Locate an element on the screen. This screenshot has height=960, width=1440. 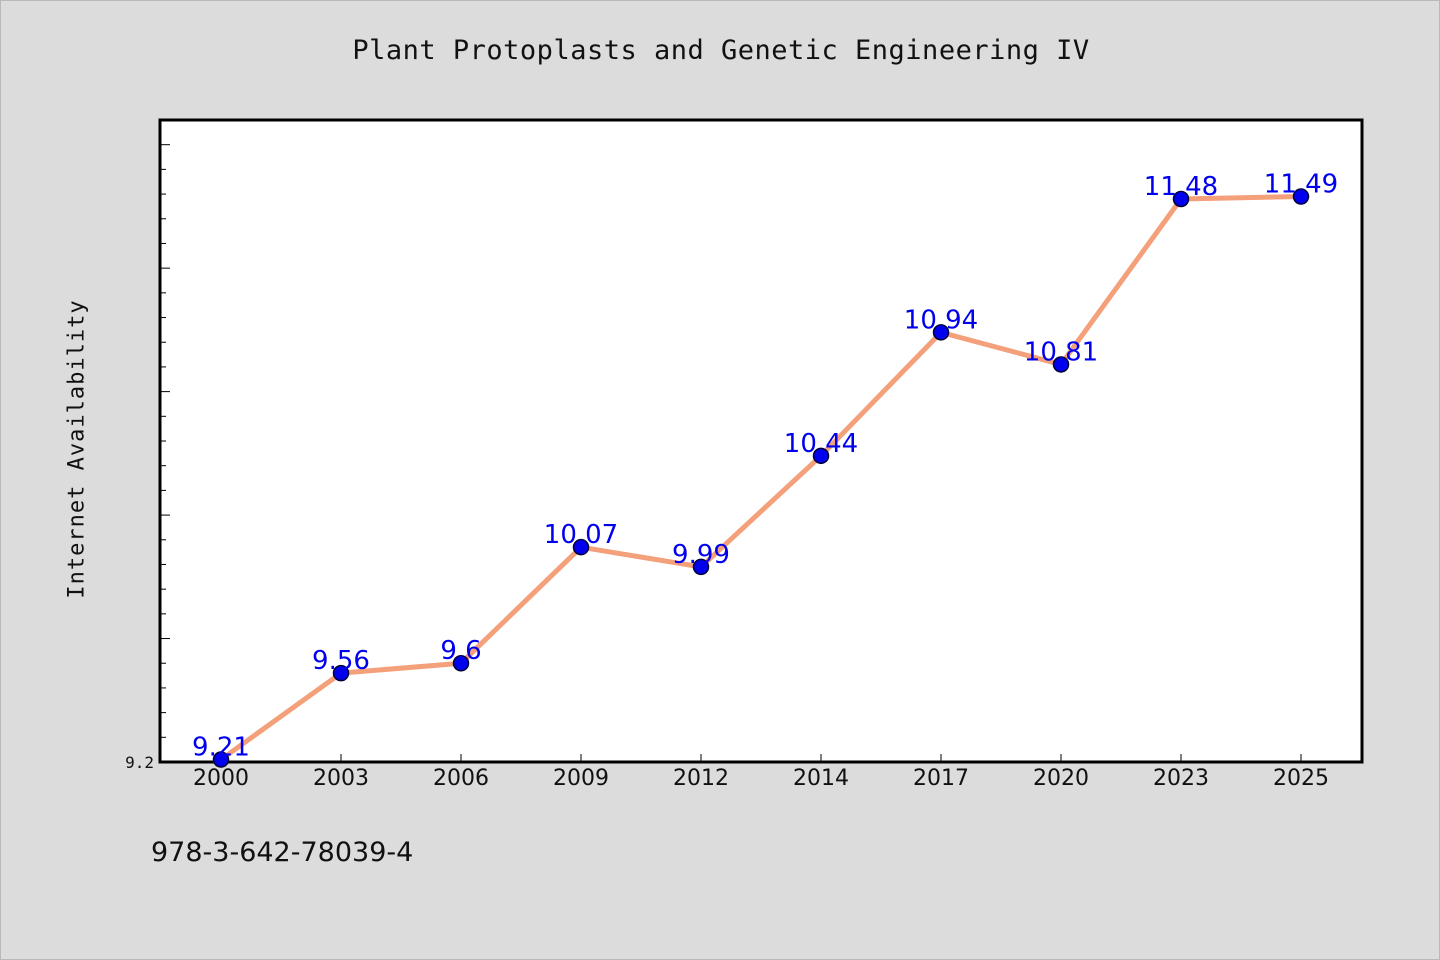
y-axis-ticks is located at coordinates (165, 441).